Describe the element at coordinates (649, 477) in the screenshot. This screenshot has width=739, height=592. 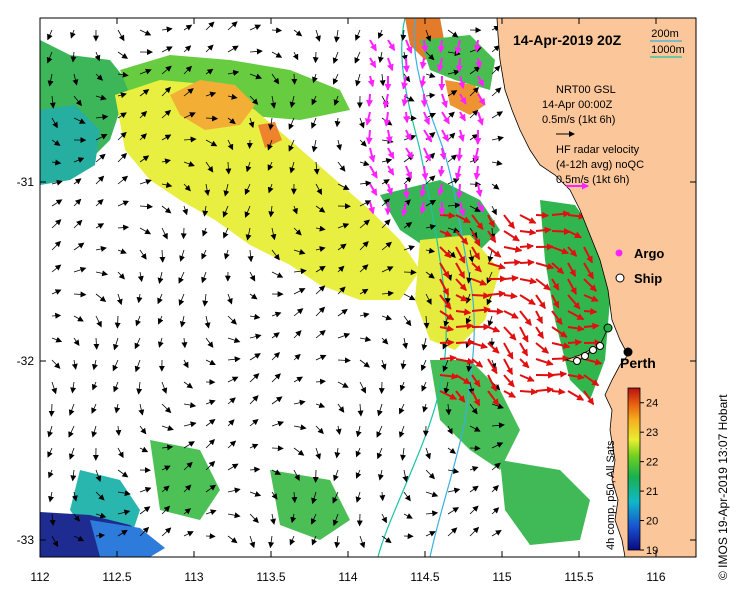
I see `colorbar-ticks: 19 20 21 22 23 24` at that location.